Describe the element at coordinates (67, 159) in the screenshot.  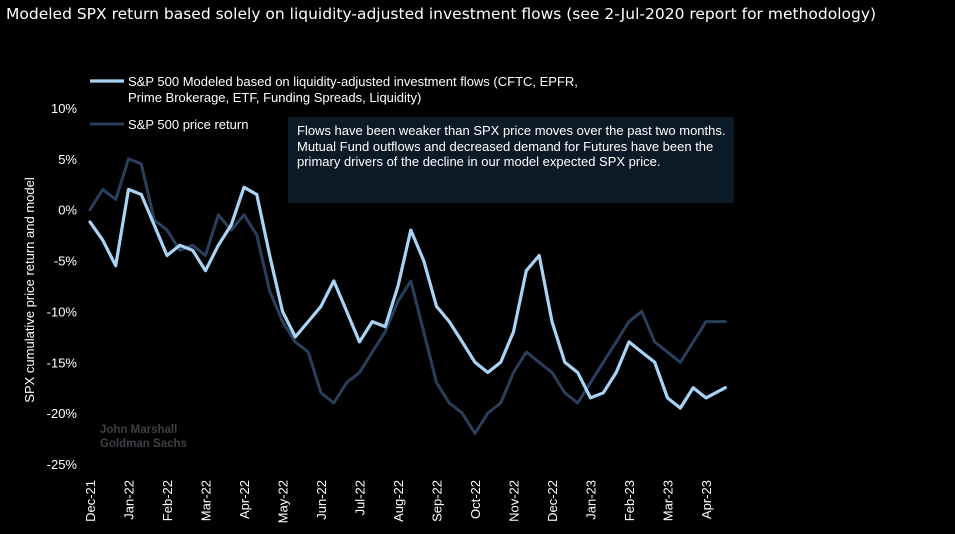
I see `y-tick-label: 5%` at that location.